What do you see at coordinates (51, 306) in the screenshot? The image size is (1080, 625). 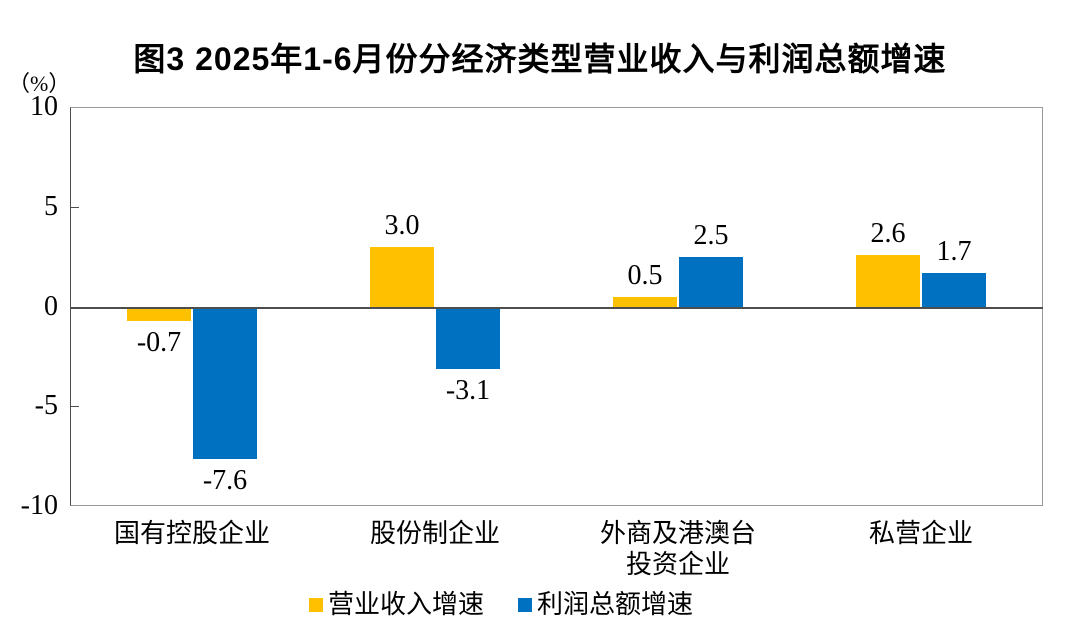 I see `y-tick-label: 0` at bounding box center [51, 306].